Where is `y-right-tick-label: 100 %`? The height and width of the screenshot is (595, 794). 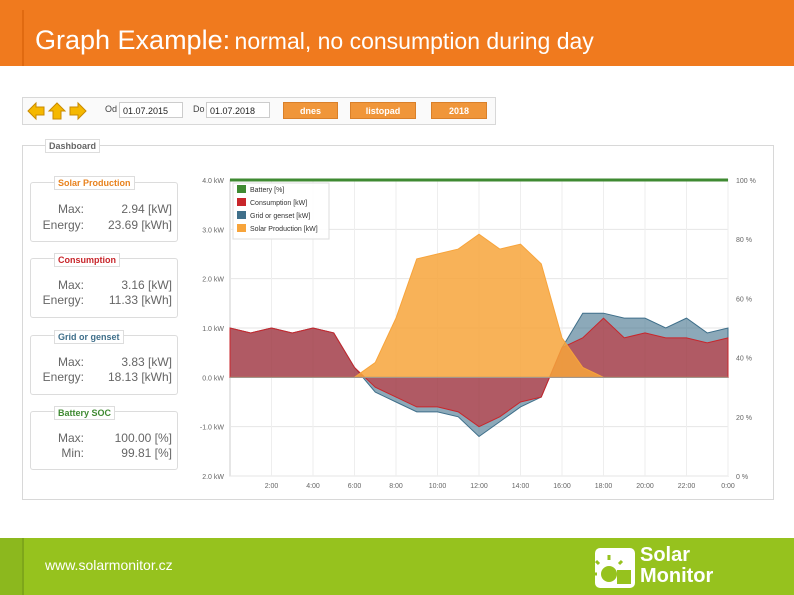
y-right-tick-label: 100 % is located at coordinates (746, 181).